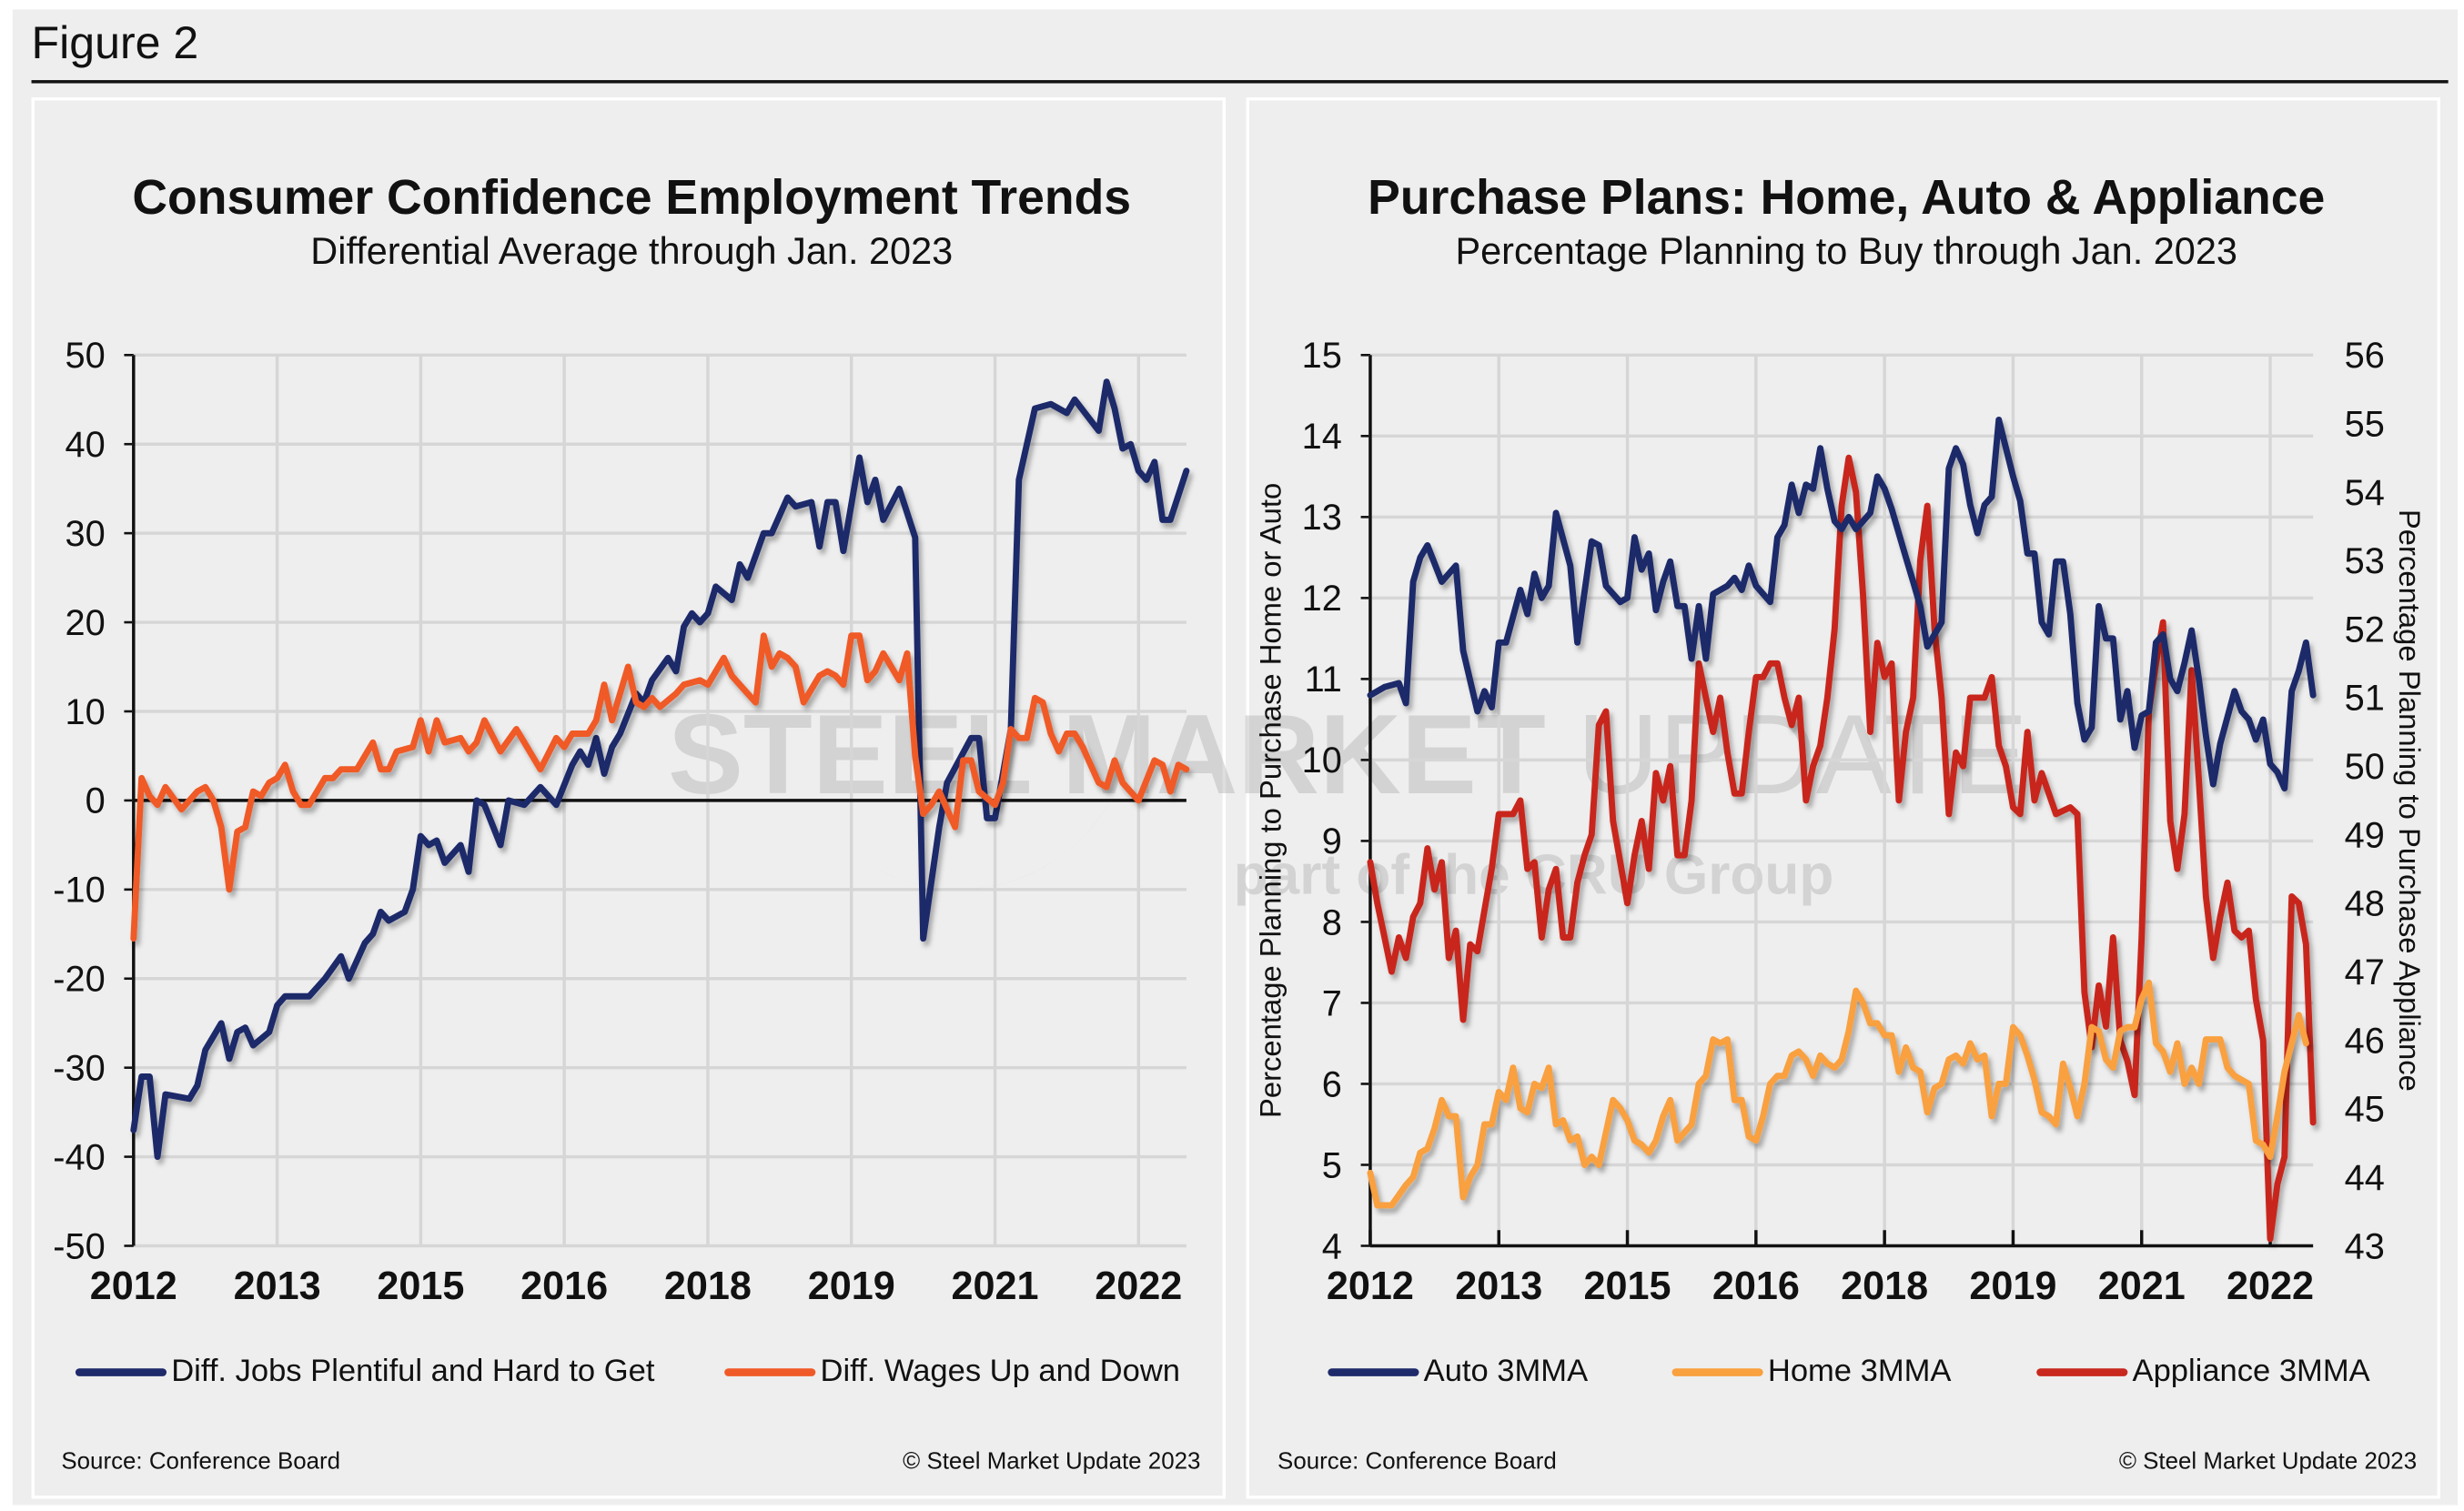  What do you see at coordinates (2365, 1110) in the screenshot?
I see `y2-tick-label: 45` at bounding box center [2365, 1110].